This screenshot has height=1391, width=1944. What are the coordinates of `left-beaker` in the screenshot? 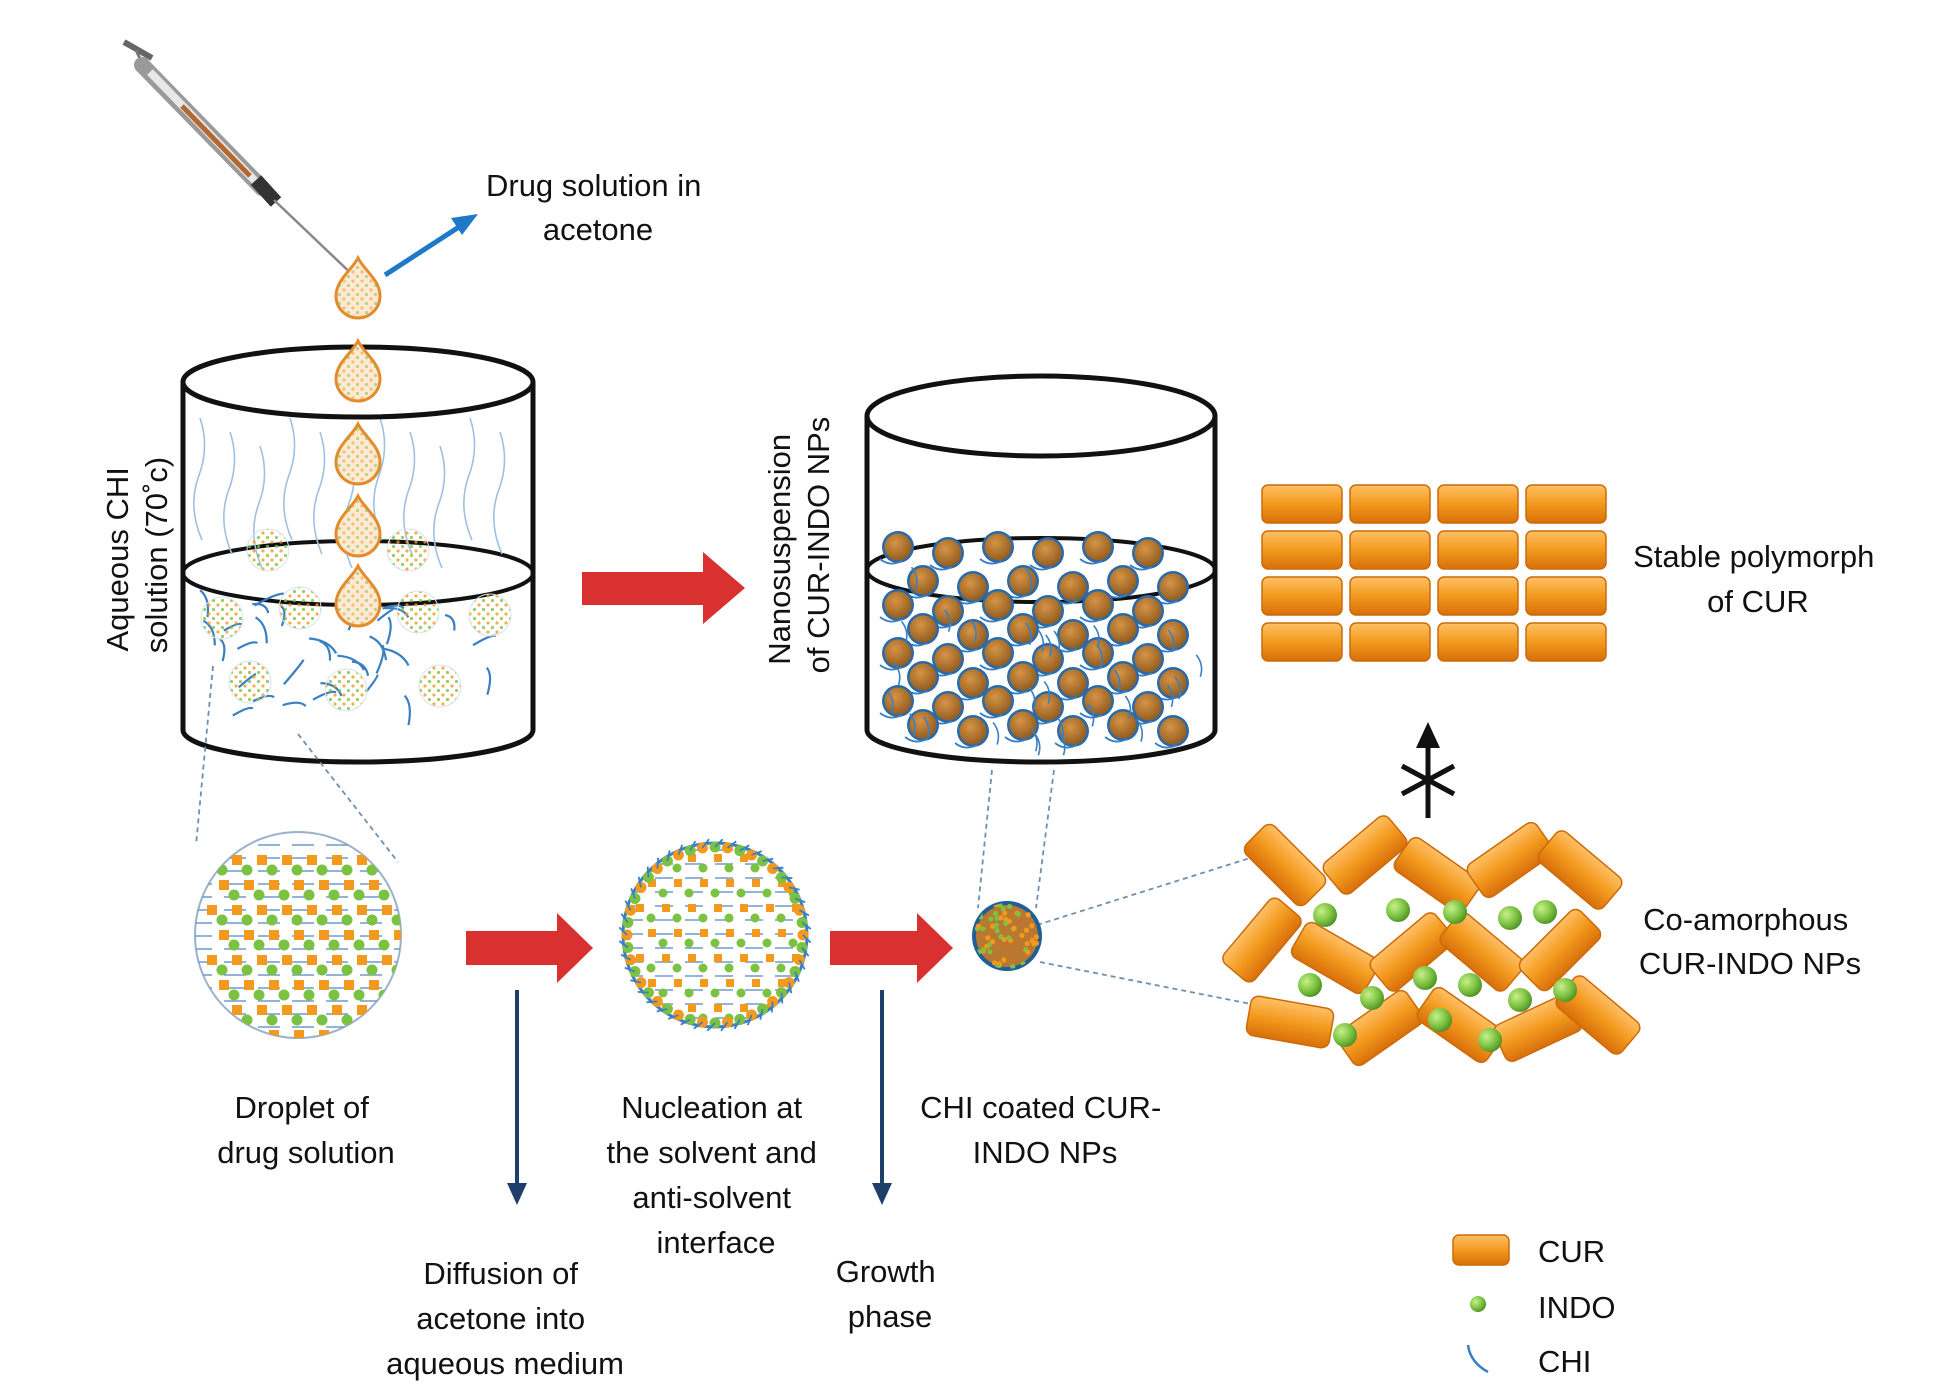 It's located at (358, 509).